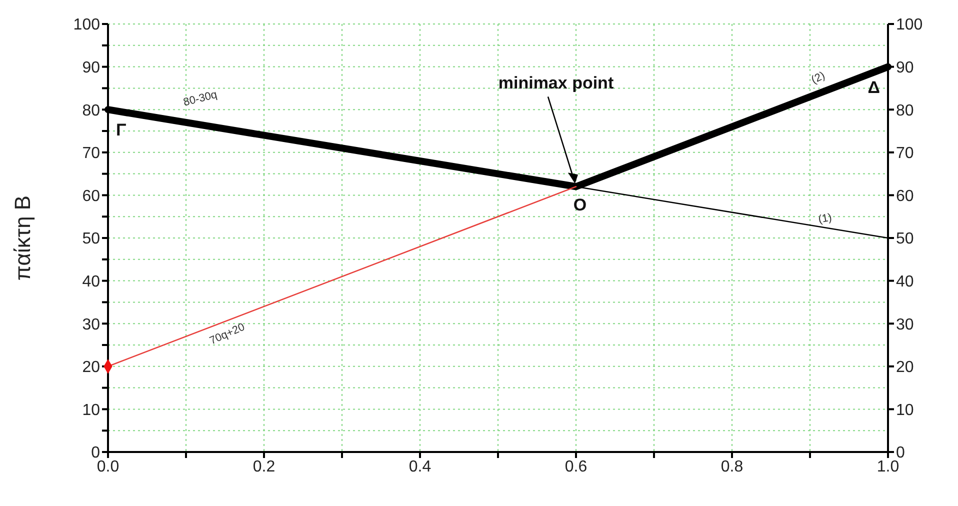 The image size is (958, 506). Describe the element at coordinates (905, 111) in the screenshot. I see `y2-tick-label: 80` at that location.